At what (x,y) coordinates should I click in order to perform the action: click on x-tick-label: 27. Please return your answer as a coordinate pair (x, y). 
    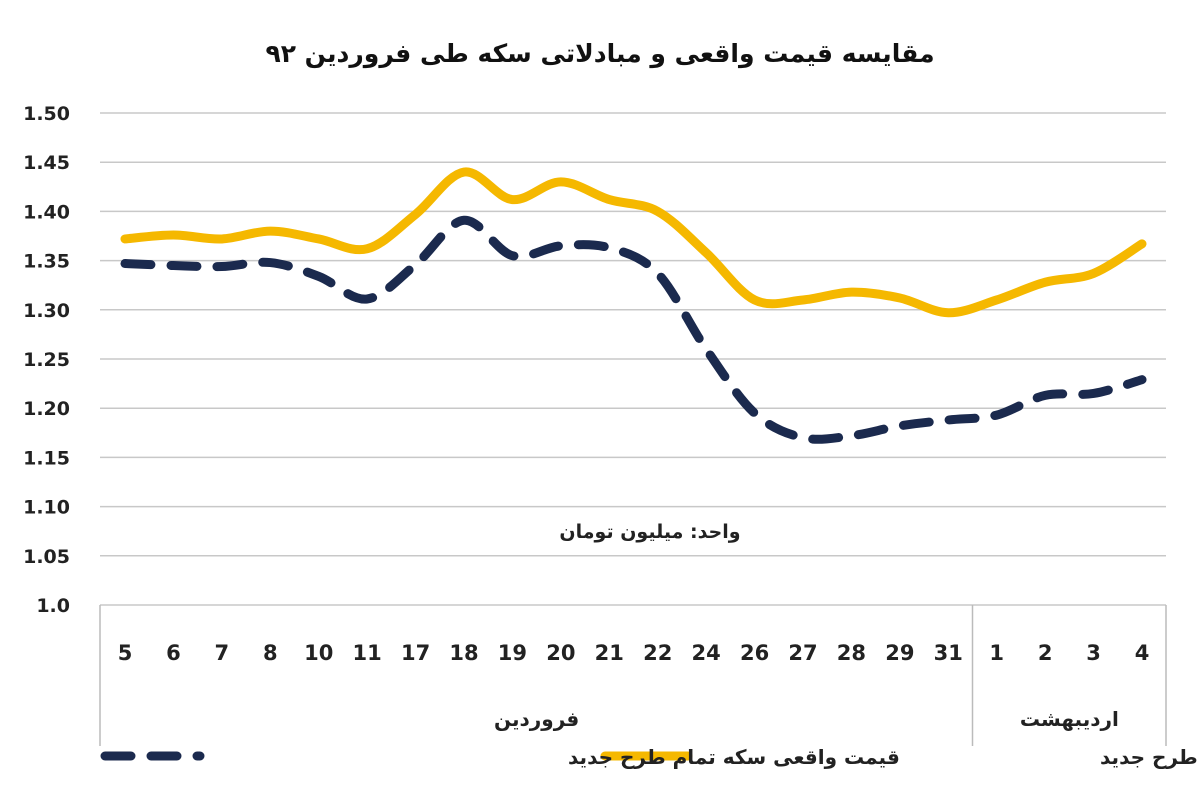
    Looking at the image, I should click on (802, 653).